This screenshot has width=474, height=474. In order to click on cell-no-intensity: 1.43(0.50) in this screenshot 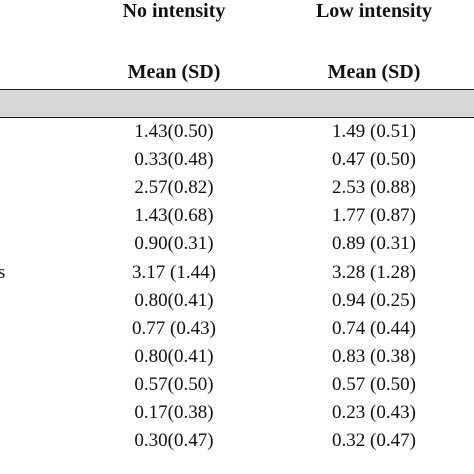, I will do `click(174, 131)`.